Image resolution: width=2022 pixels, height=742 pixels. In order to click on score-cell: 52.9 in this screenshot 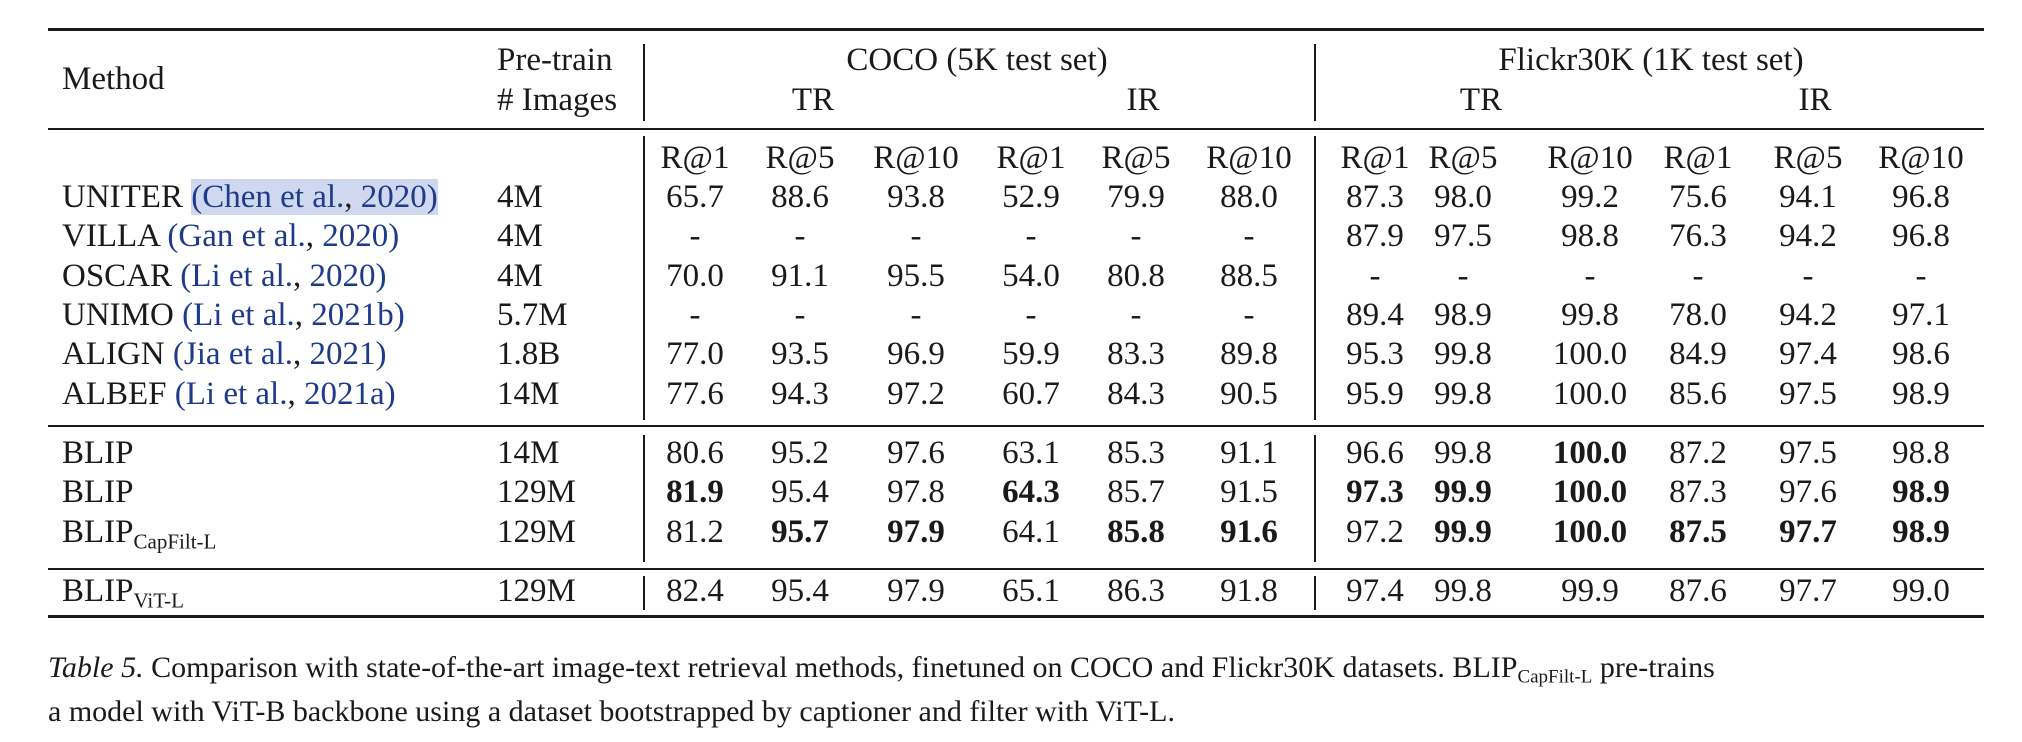, I will do `click(1031, 197)`.